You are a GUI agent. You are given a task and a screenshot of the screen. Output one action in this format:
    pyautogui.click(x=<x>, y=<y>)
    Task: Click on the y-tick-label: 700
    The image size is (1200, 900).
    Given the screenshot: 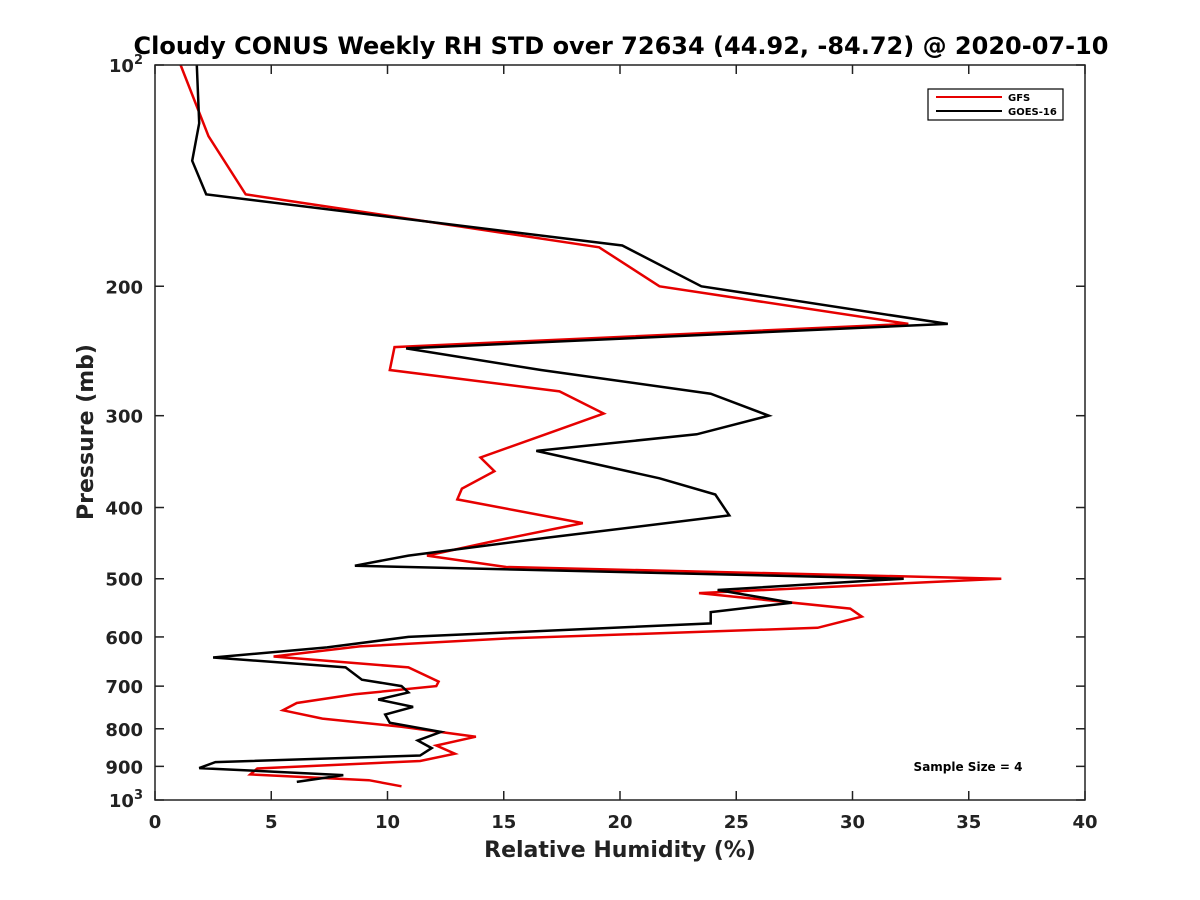 What is the action you would take?
    pyautogui.click(x=124, y=687)
    